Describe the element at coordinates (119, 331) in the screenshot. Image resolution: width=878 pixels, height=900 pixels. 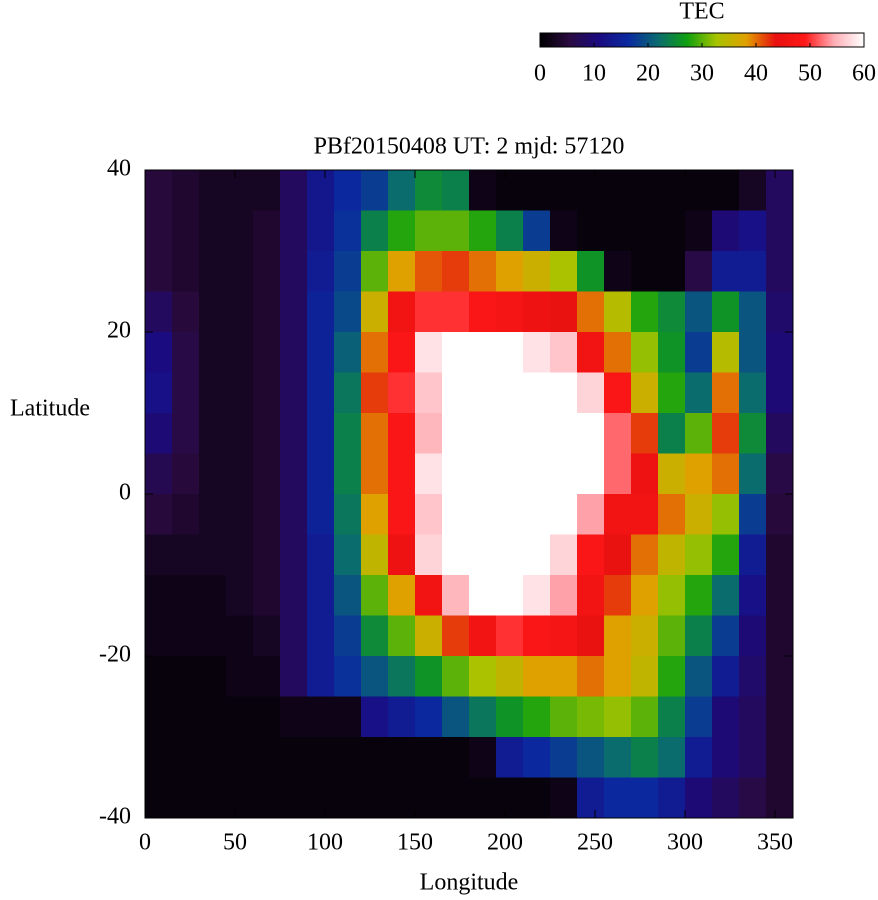
I see `y-tick-label: 20` at that location.